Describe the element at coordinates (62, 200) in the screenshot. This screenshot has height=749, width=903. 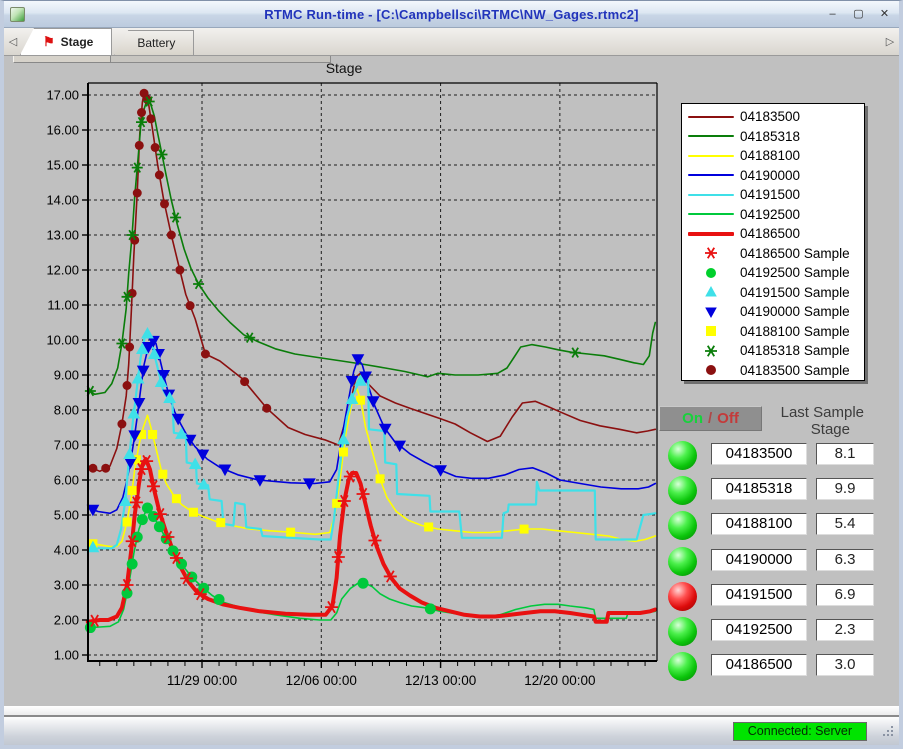
I see `y-tick-label: 14.00` at that location.